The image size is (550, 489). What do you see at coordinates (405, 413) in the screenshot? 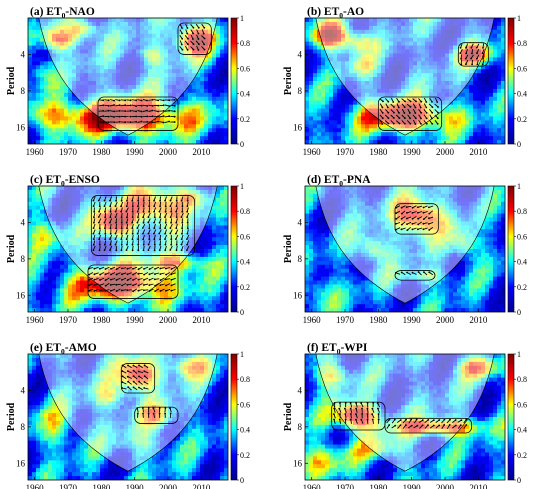
I see `cone-edge` at bounding box center [405, 413].